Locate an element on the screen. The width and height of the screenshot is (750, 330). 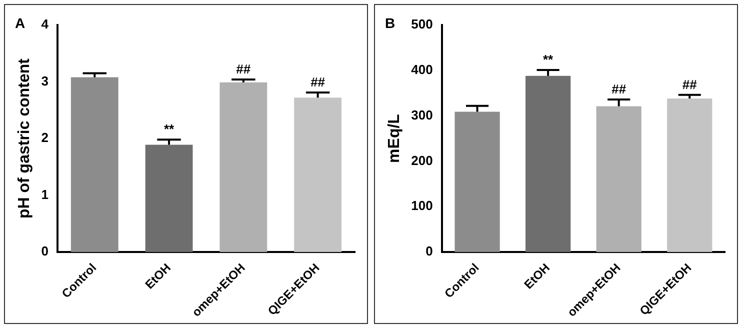
y-tick-label: 4 is located at coordinates (45, 24).